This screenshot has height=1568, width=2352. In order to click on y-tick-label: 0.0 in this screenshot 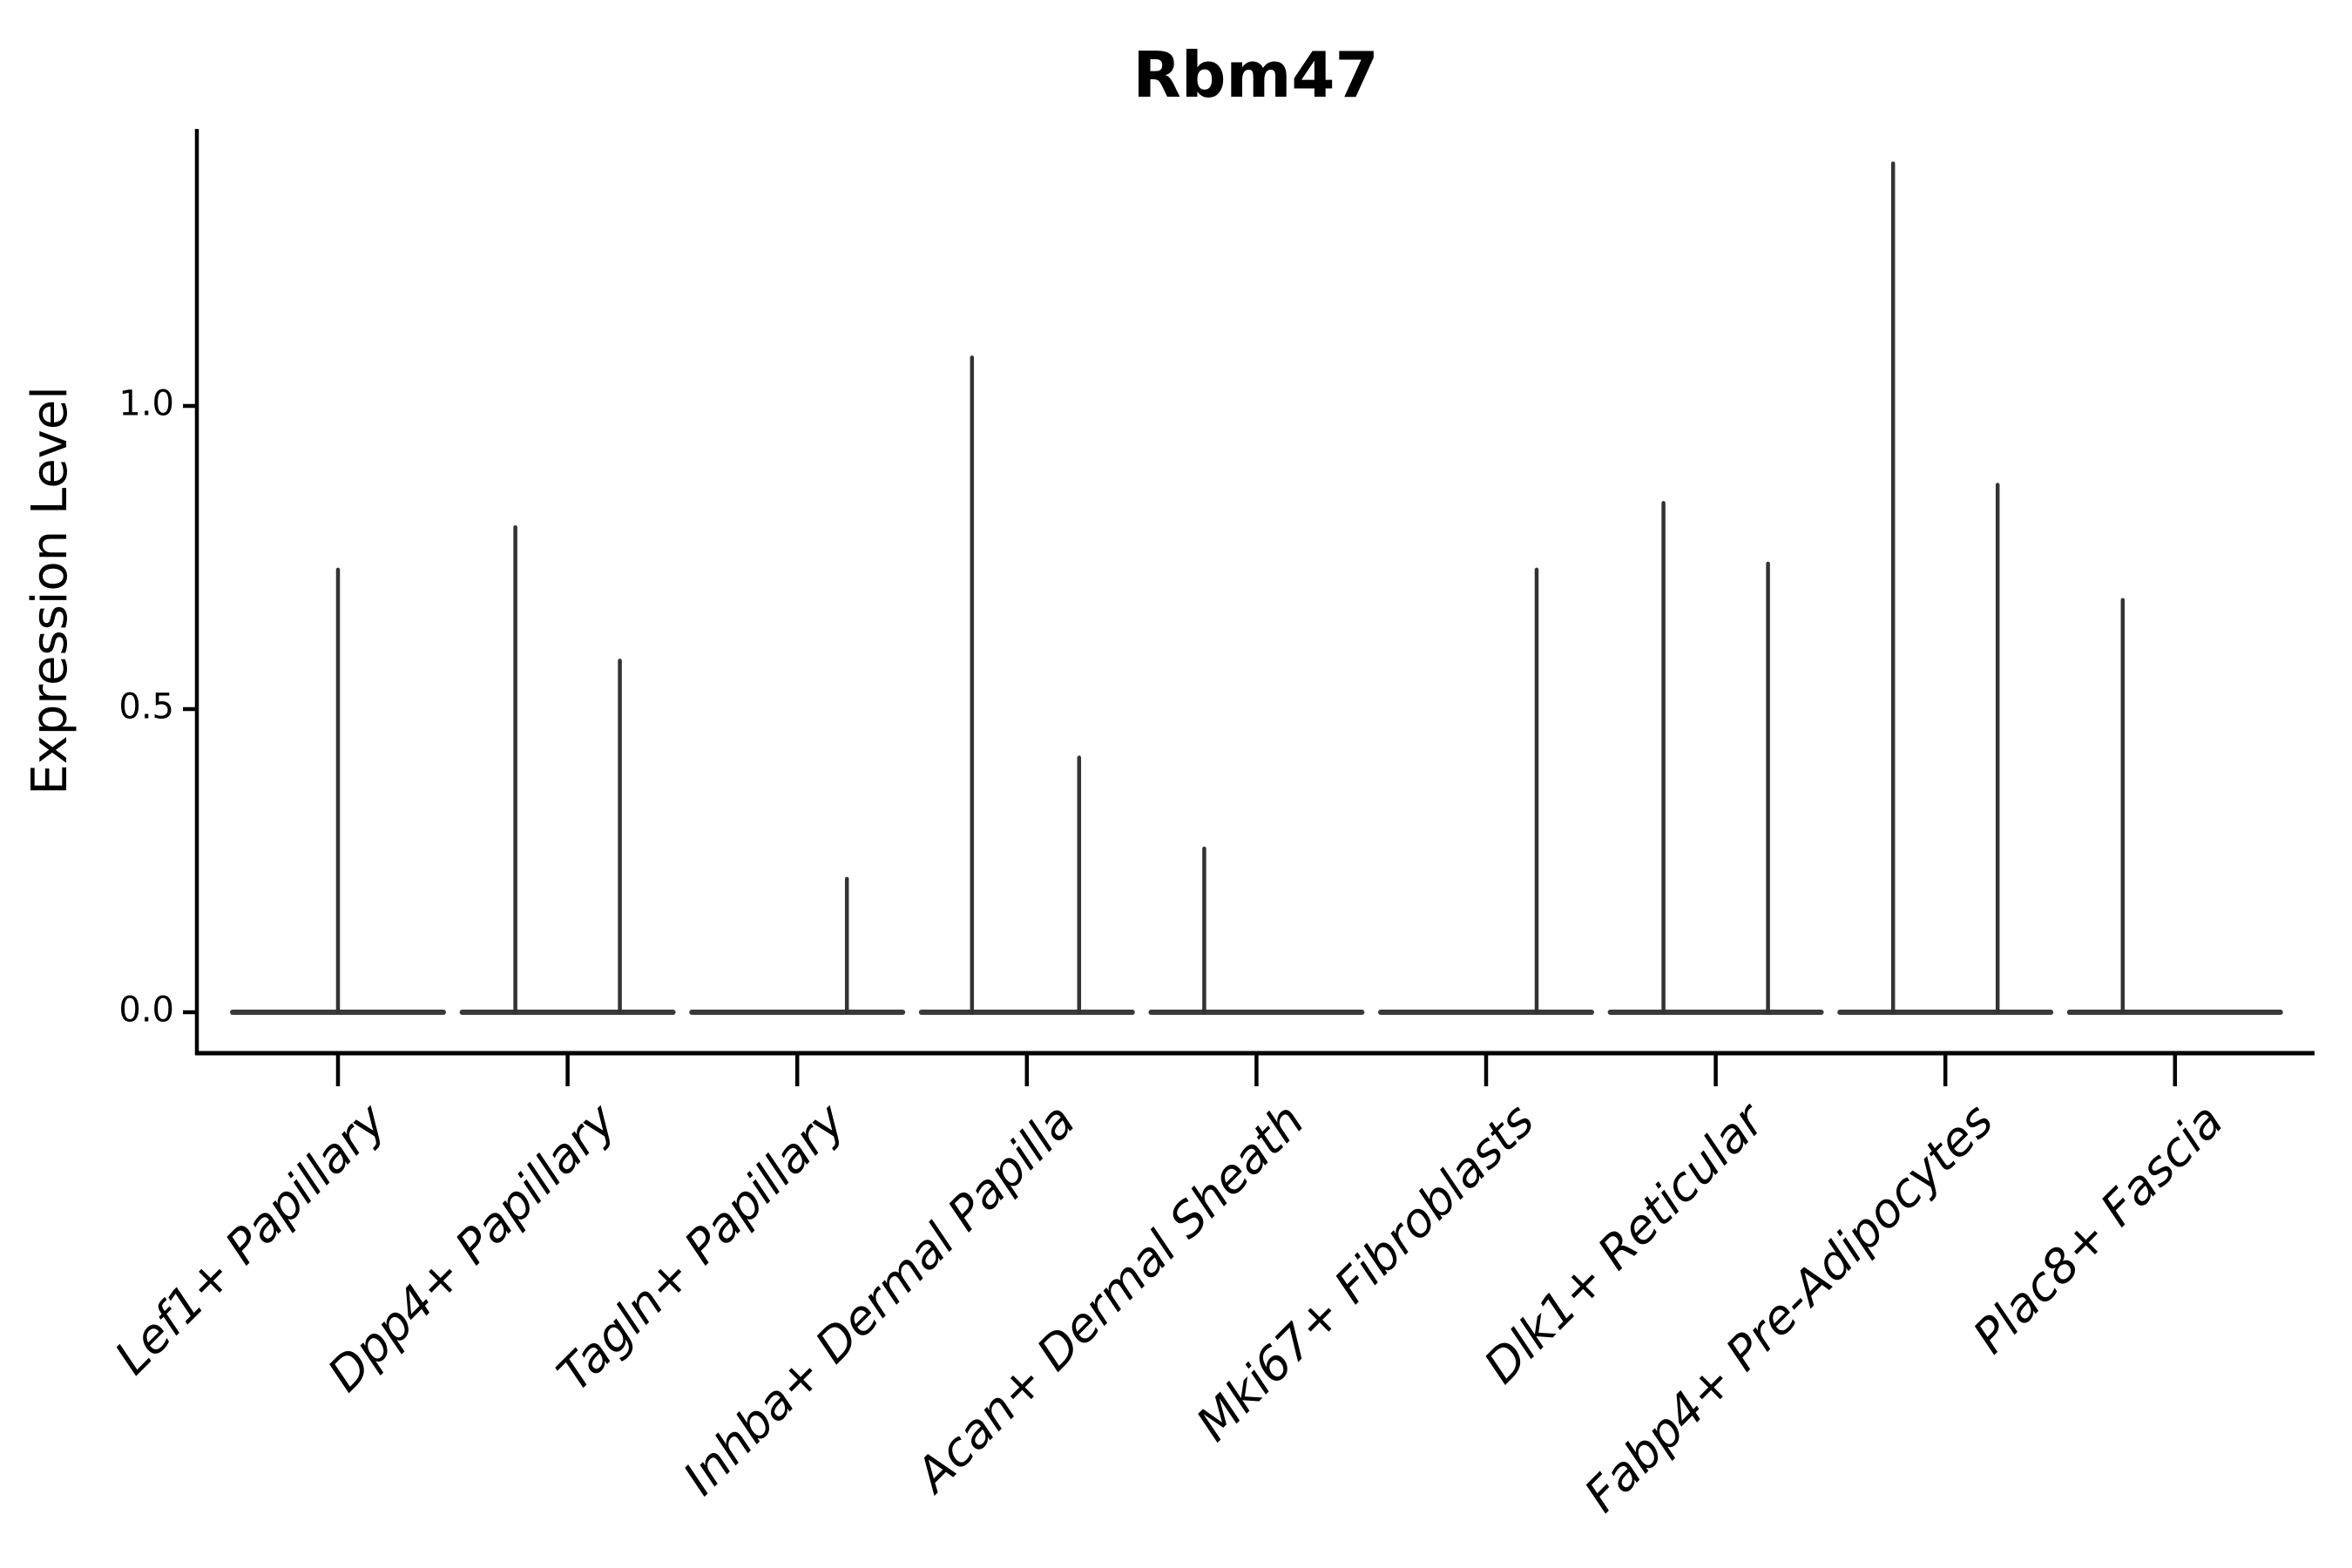, I will do `click(146, 1011)`.